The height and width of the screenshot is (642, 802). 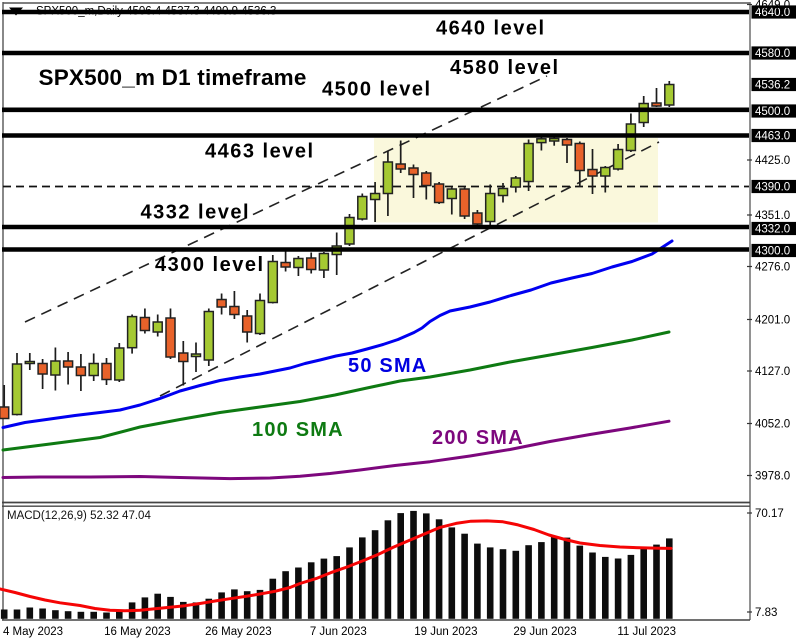 What do you see at coordinates (338, 632) in the screenshot?
I see `svg-text: 7 Jun 2023` at bounding box center [338, 632].